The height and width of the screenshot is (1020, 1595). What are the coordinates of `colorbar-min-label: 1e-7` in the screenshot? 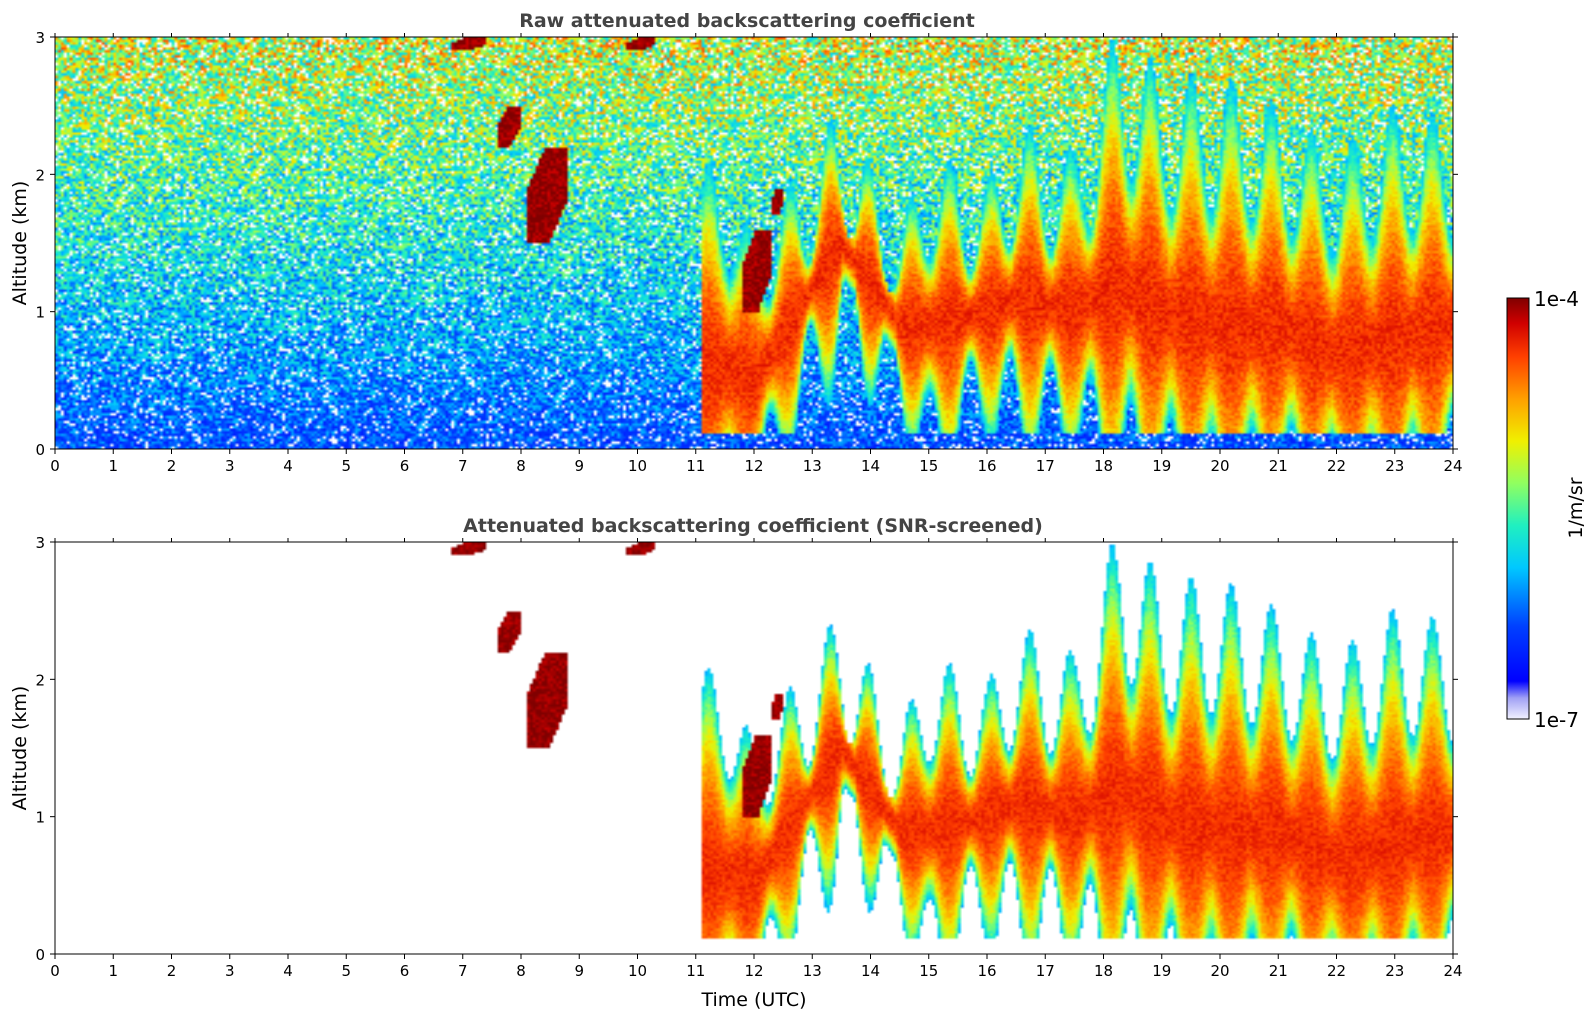 It's located at (1556, 720).